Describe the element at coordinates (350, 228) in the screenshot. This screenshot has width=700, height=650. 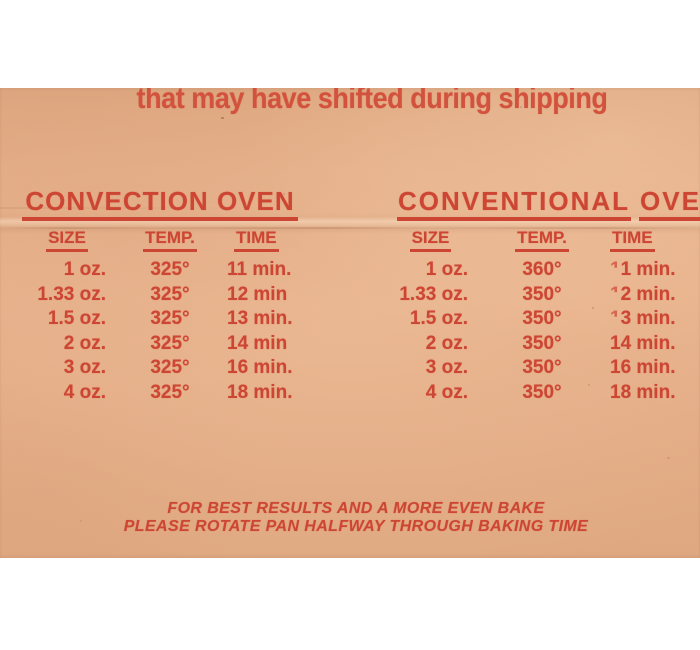
I see `cardboard-crease-line` at that location.